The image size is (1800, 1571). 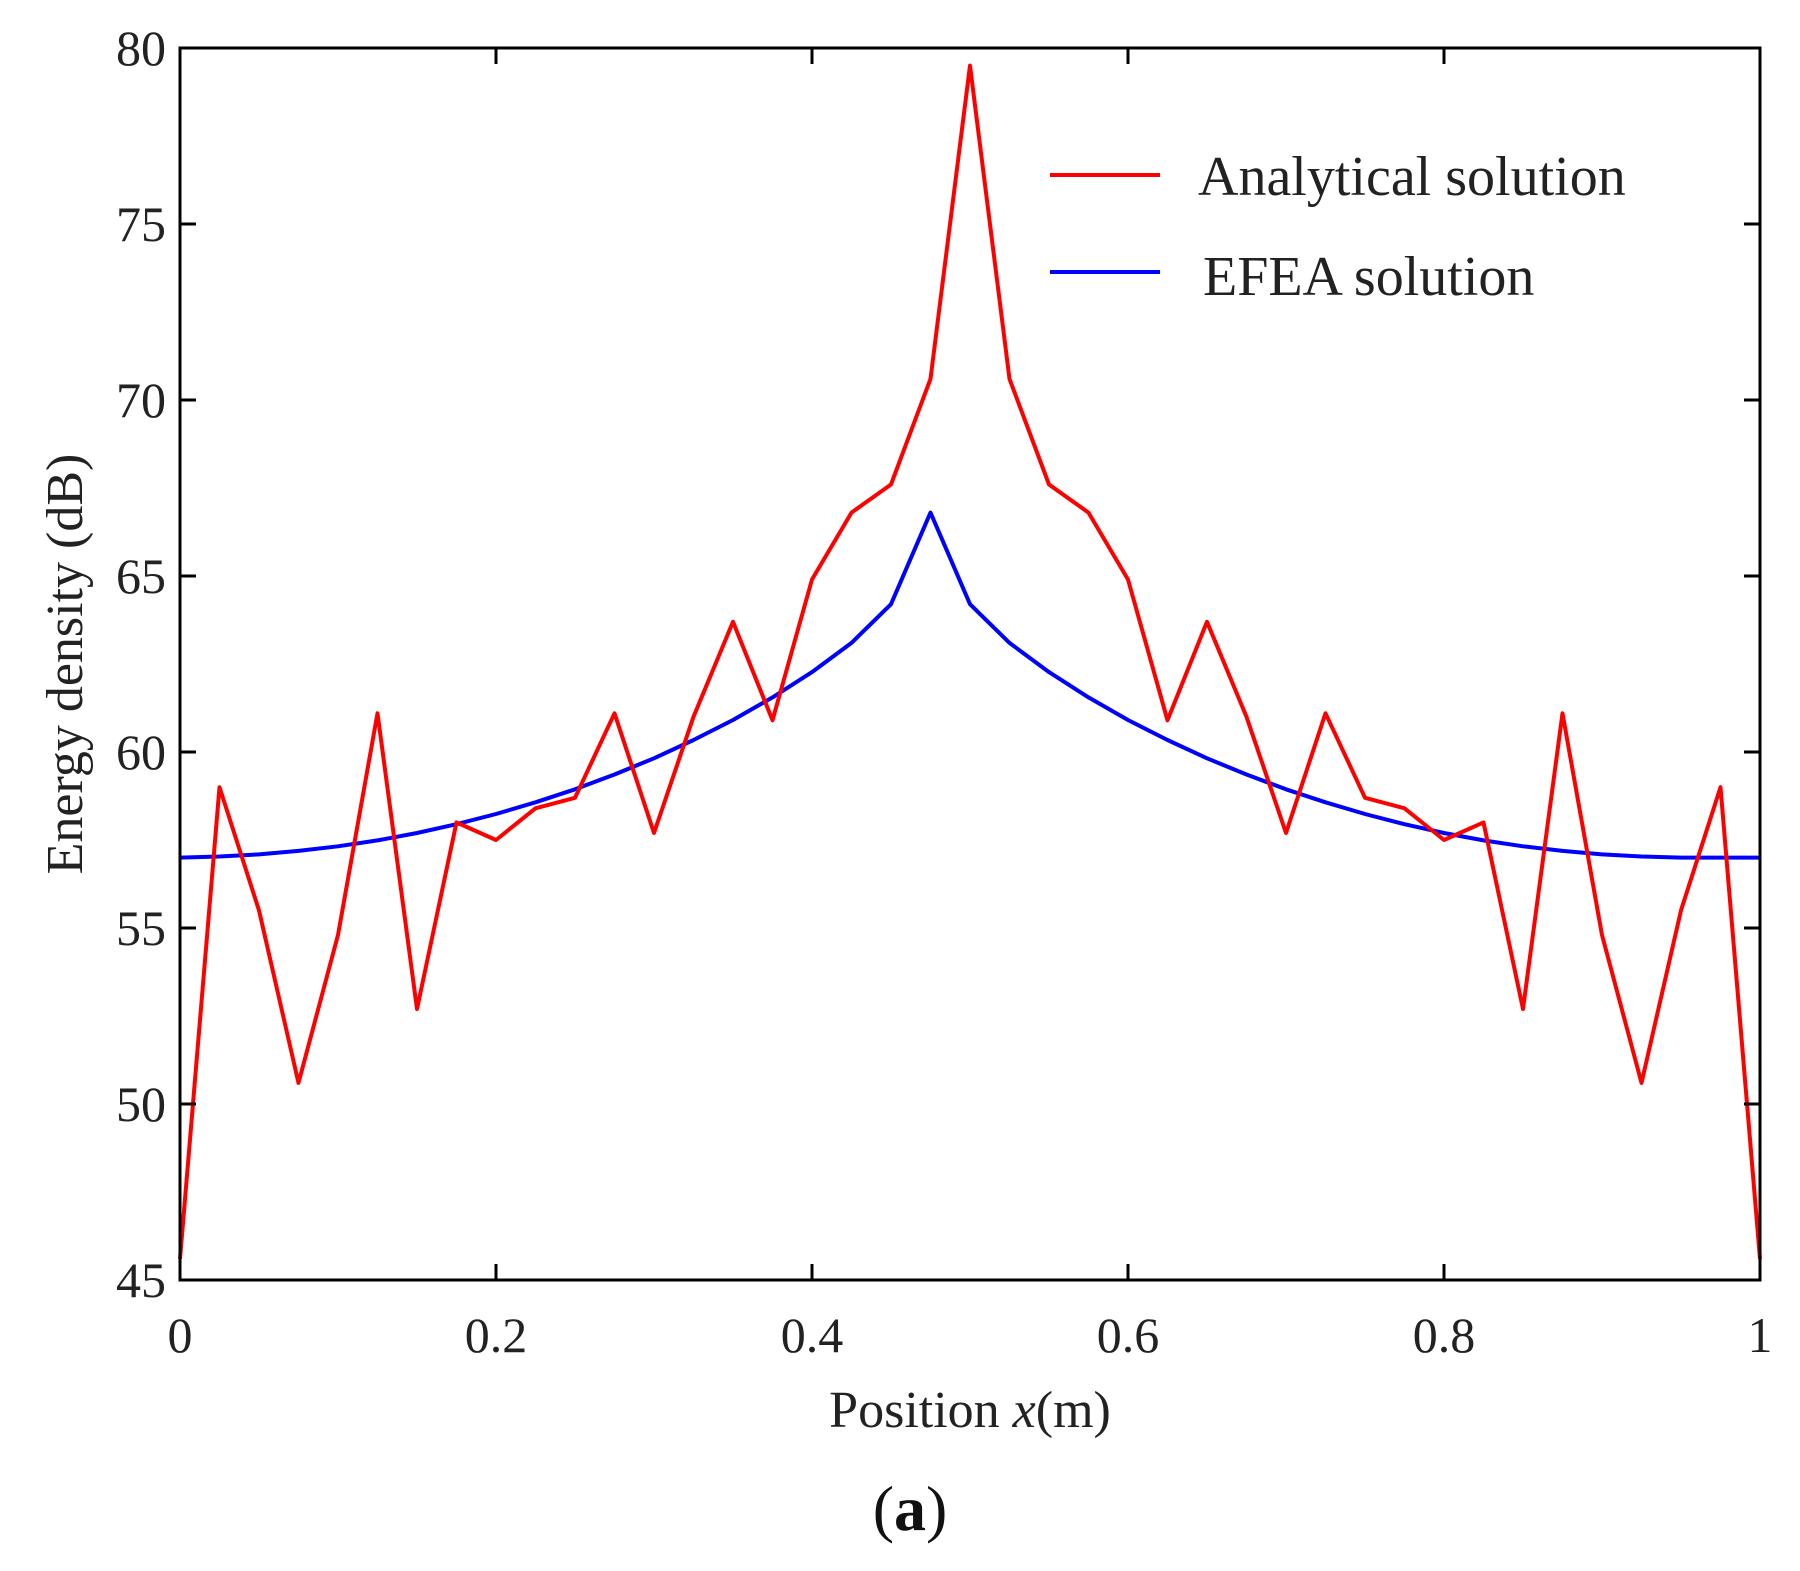 I want to click on y-tick-label: 80, so click(x=141, y=48).